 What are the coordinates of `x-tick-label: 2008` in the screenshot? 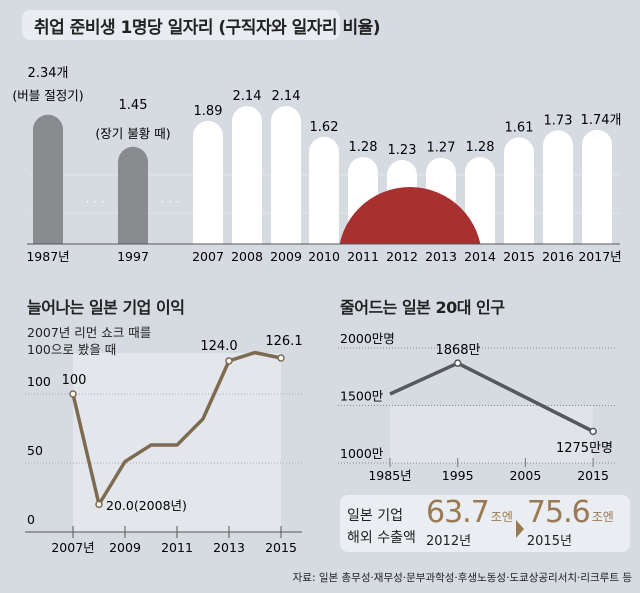 It's located at (247, 256).